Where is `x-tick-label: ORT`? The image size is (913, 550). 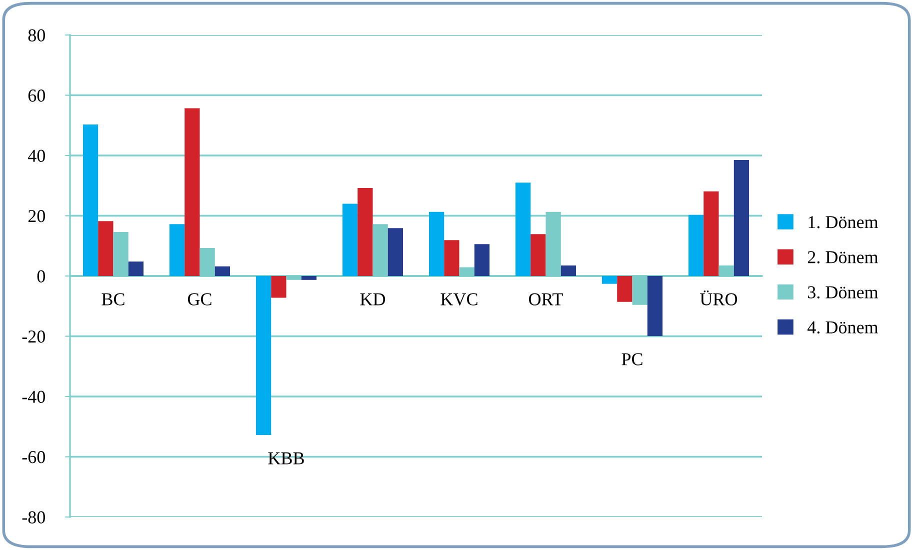 x-tick-label: ORT is located at coordinates (545, 299).